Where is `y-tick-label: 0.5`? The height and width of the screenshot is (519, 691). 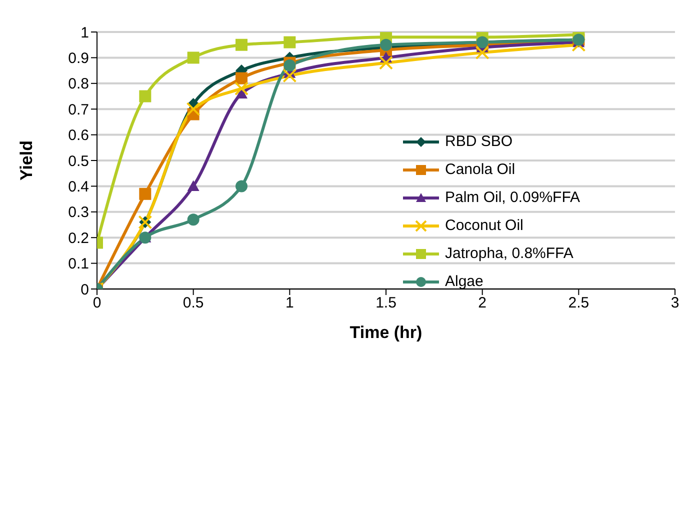 y-tick-label: 0.5 is located at coordinates (78, 161).